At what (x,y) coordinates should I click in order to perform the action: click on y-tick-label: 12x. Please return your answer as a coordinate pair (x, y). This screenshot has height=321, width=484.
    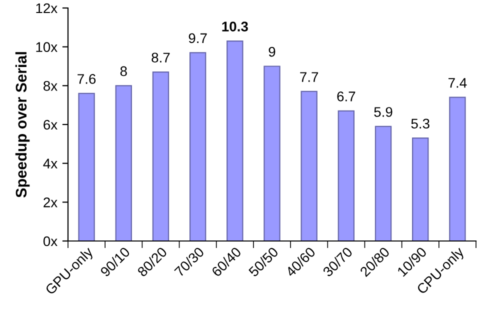
    Looking at the image, I should click on (47, 8).